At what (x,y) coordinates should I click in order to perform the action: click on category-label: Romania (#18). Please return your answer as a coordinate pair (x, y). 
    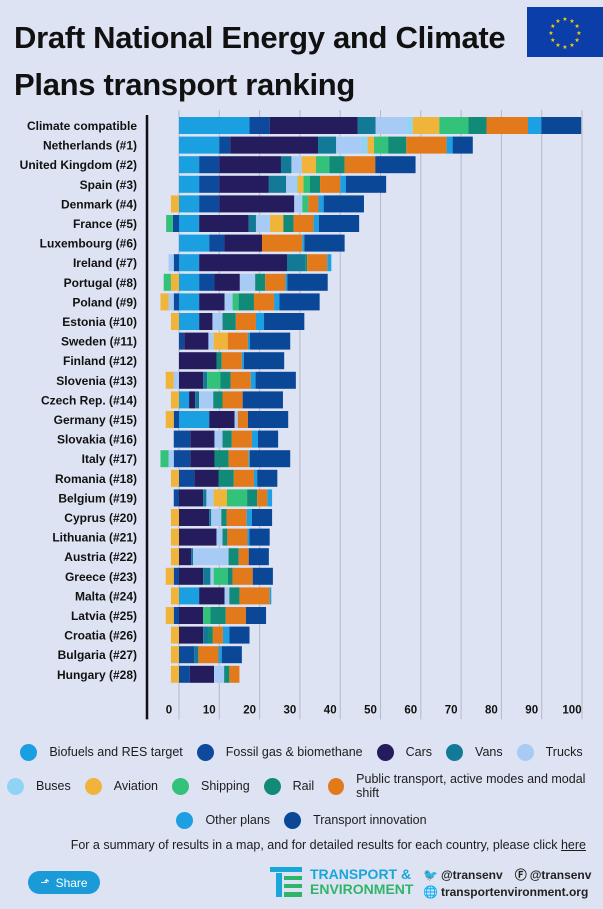
    Looking at the image, I should click on (96, 479).